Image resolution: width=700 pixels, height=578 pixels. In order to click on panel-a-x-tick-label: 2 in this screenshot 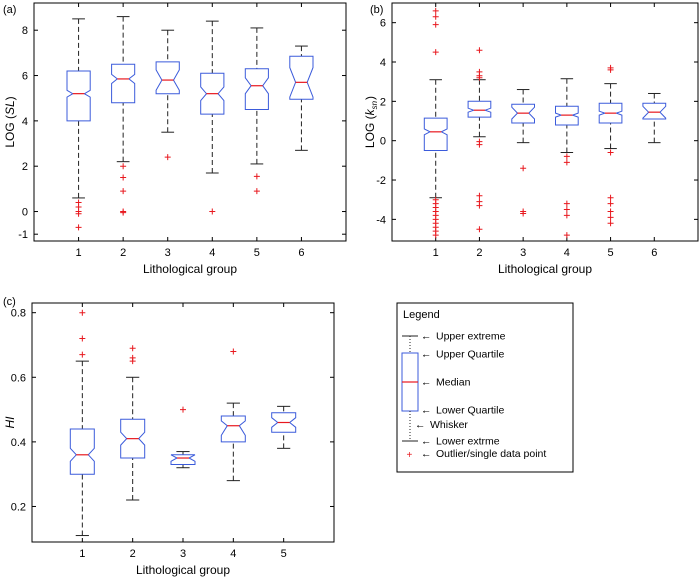, I will do `click(123, 253)`.